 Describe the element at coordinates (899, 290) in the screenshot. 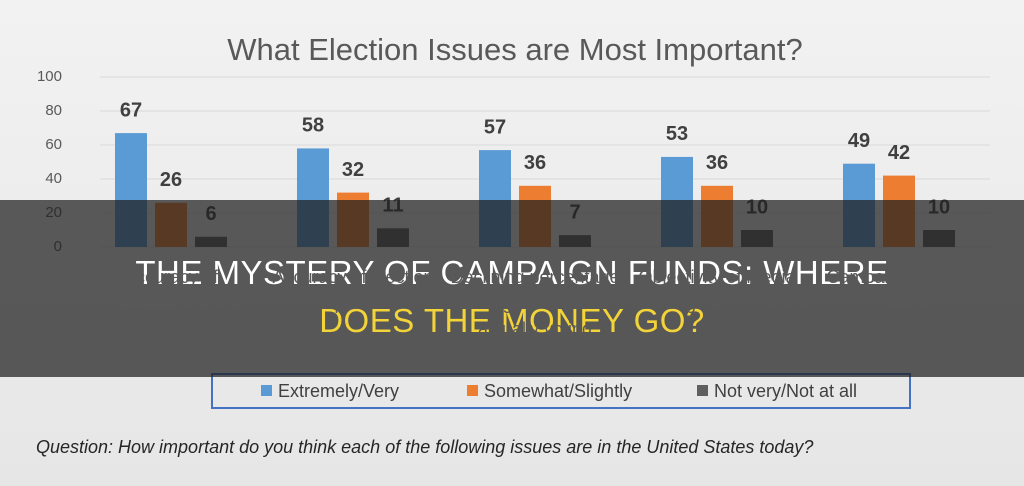

I see `x-tick-label: Campaign finance reform` at that location.